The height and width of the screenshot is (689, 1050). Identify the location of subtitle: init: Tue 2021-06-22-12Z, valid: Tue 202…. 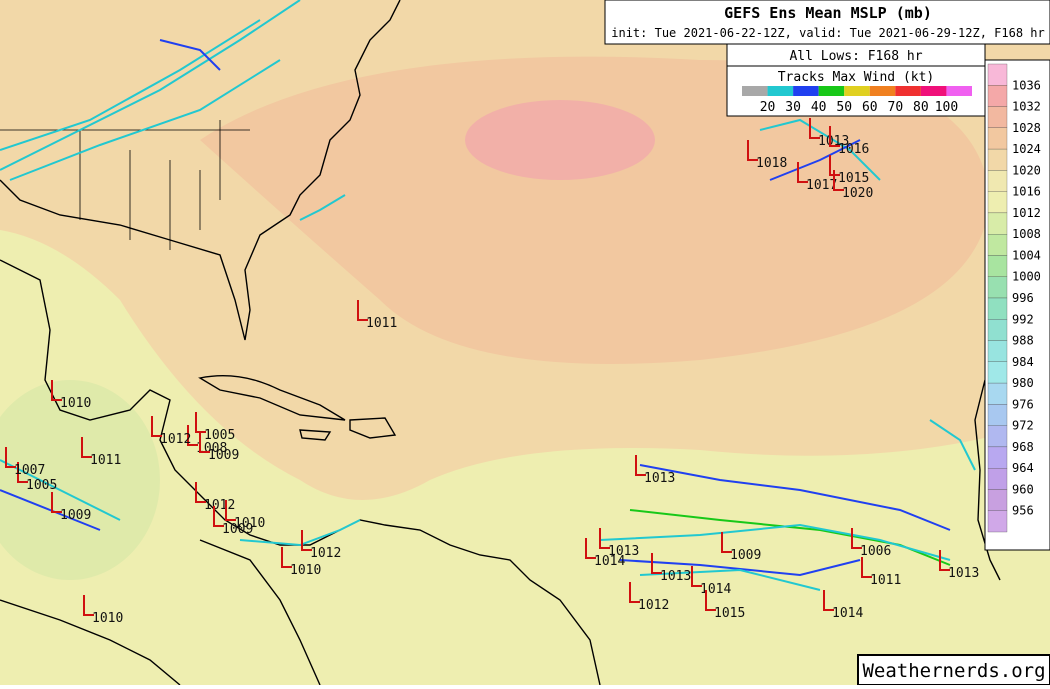
(827, 33).